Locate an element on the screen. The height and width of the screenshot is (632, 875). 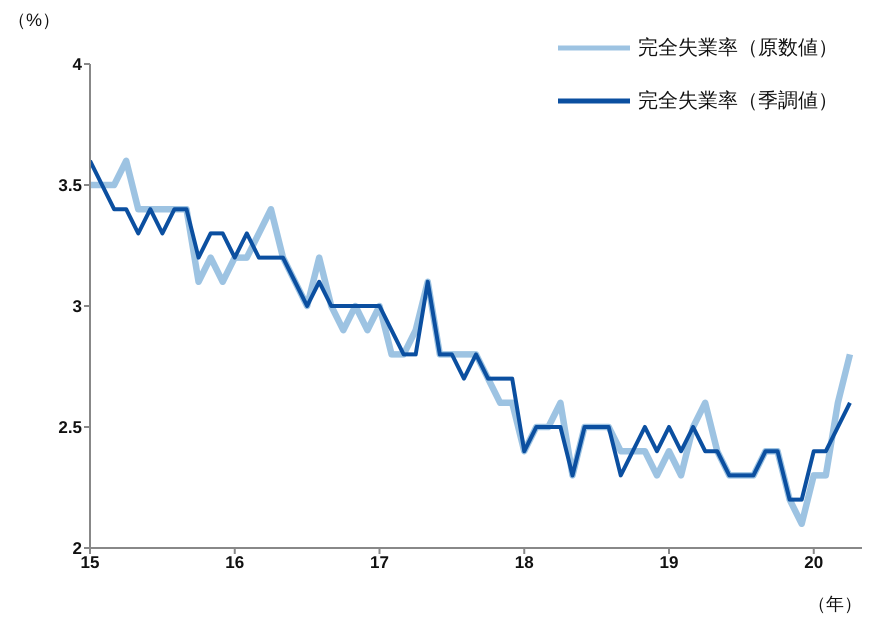
x-tick-label: 18 is located at coordinates (524, 562).